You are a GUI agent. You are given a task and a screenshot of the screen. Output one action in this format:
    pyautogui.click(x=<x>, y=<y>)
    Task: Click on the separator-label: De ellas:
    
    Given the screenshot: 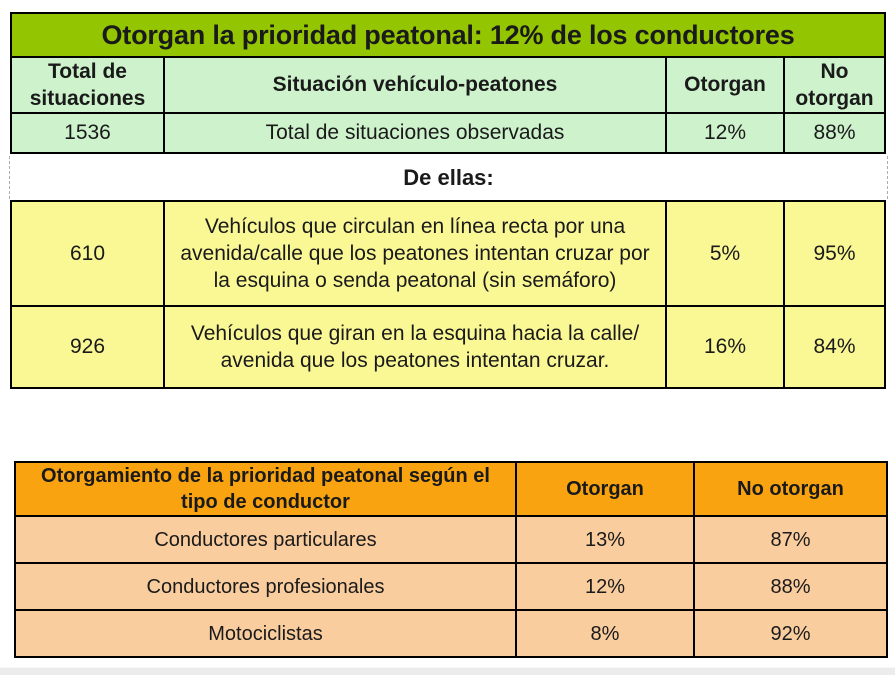 What is the action you would take?
    pyautogui.click(x=448, y=177)
    